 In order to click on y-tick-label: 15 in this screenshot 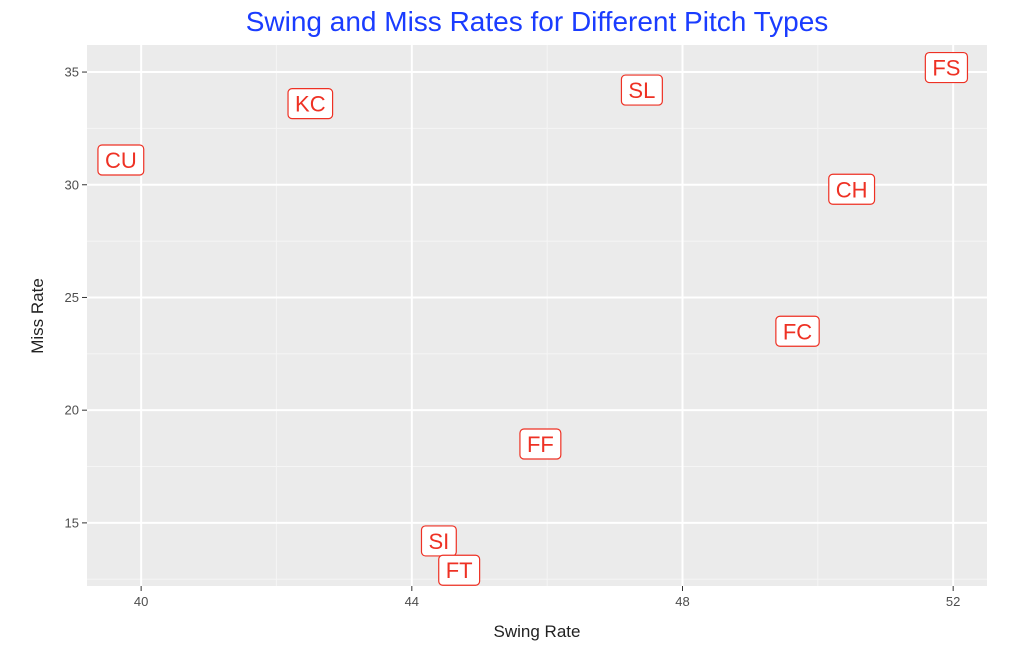, I will do `click(72, 522)`.